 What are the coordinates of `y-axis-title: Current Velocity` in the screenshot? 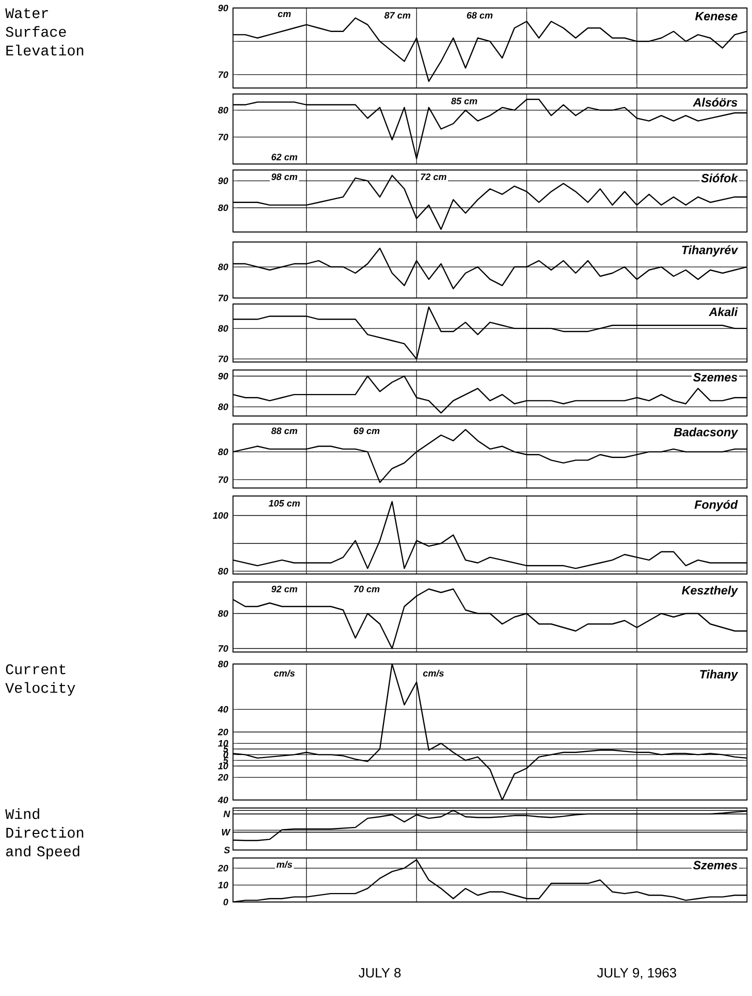 It's located at (40, 680).